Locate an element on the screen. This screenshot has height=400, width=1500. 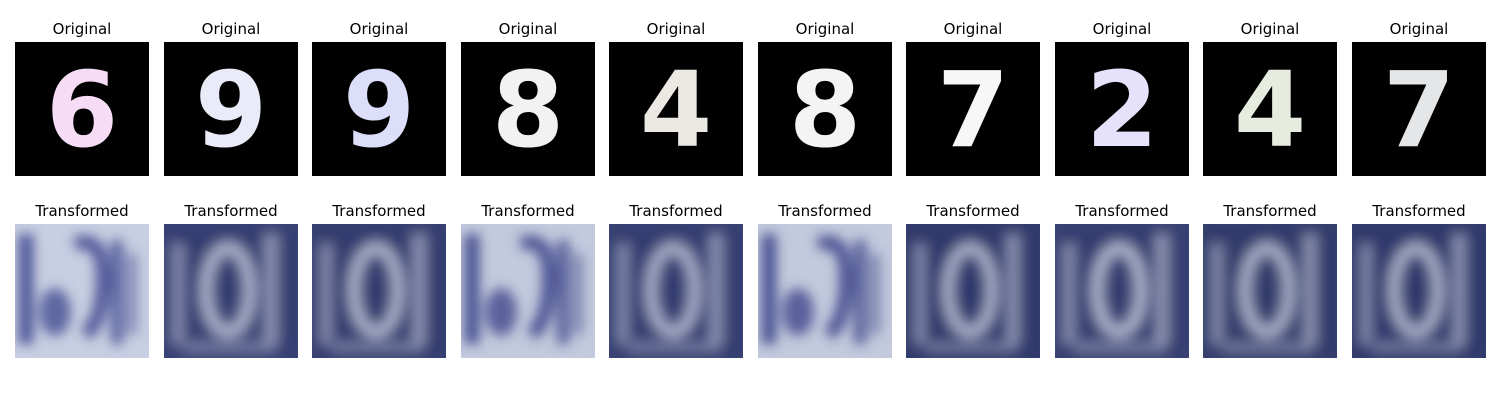
digit-glyph: 2 is located at coordinates (1122, 110).